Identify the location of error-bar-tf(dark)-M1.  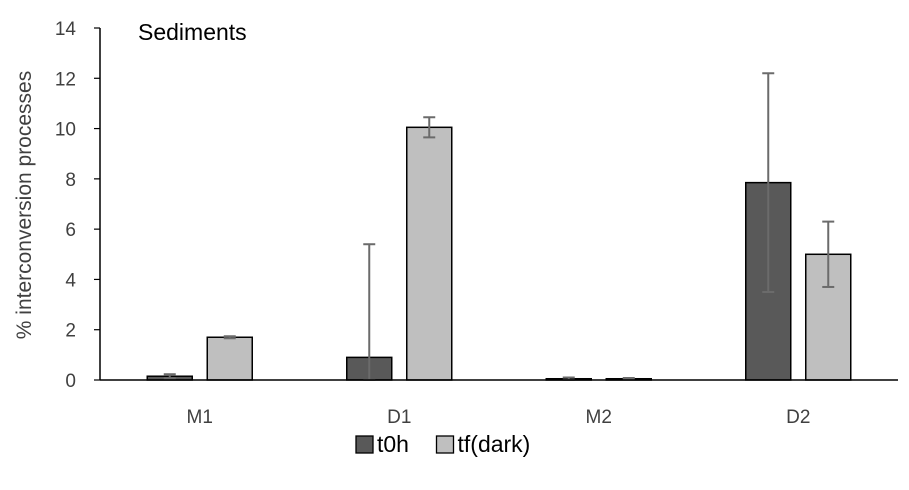
(229, 337).